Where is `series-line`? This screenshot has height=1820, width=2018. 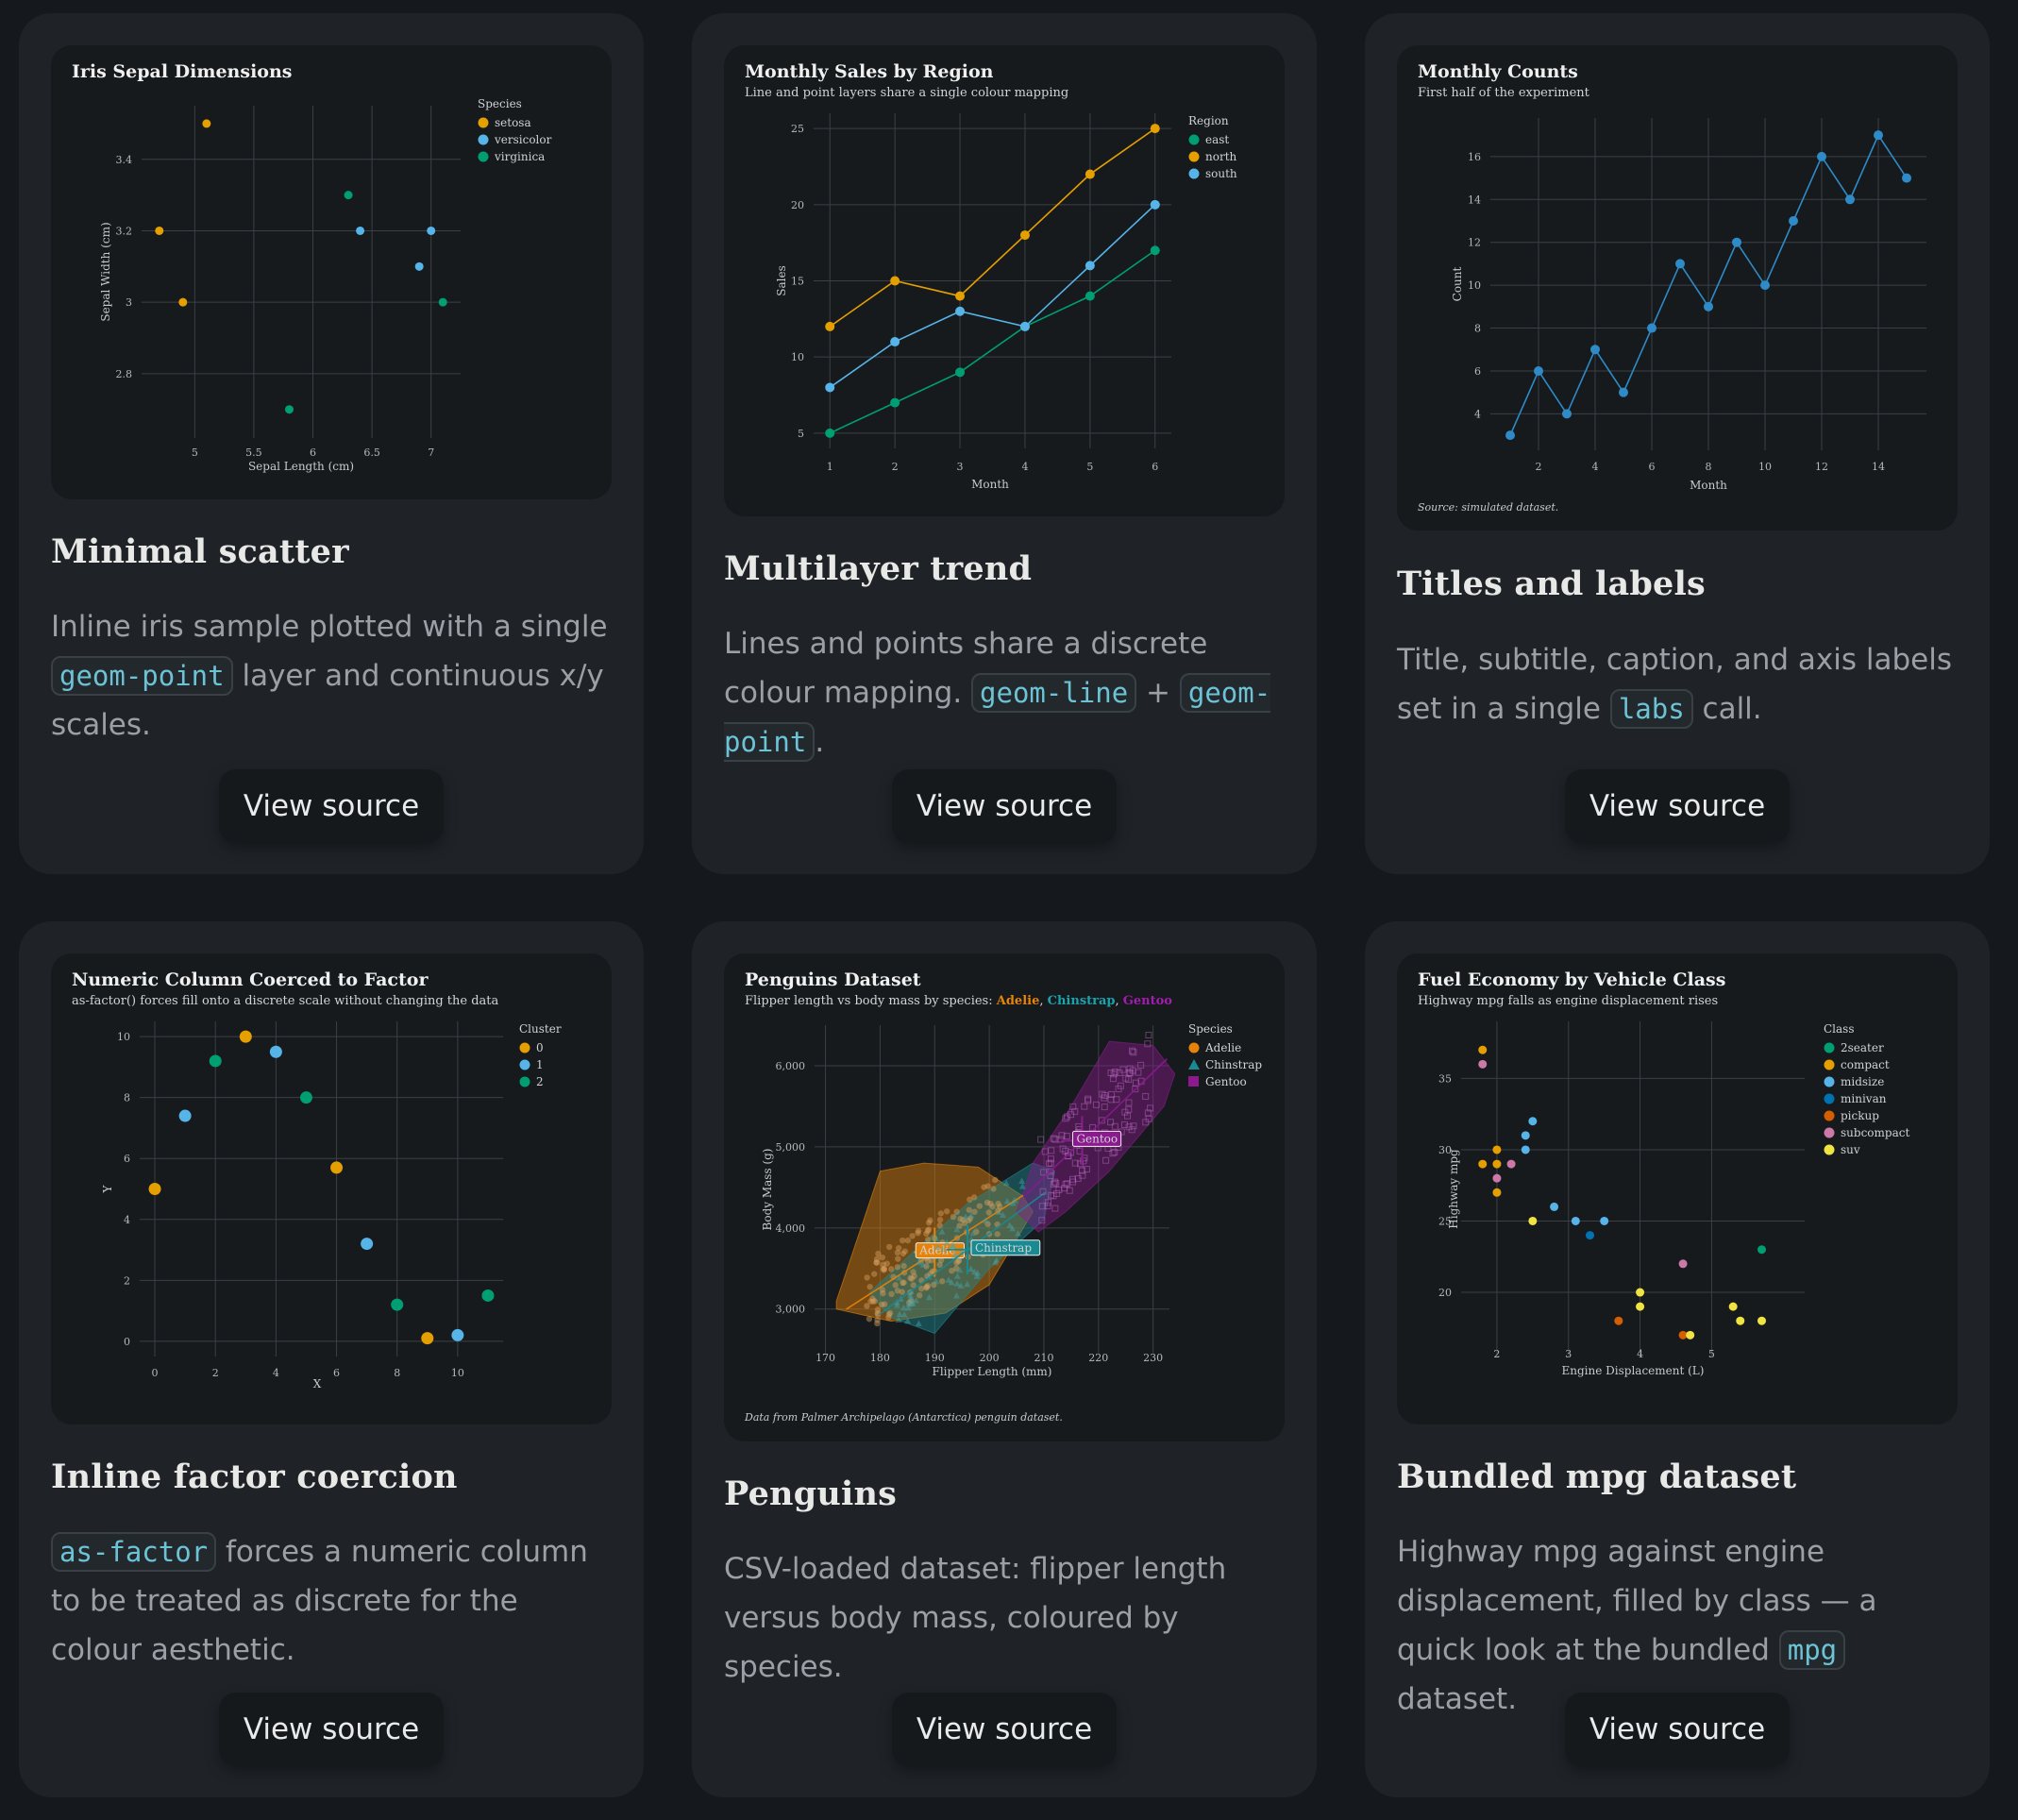 series-line is located at coordinates (992, 296).